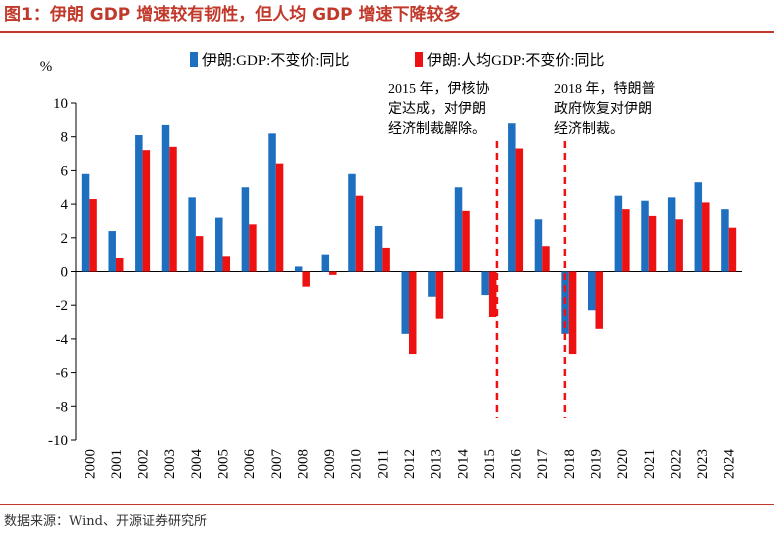 The width and height of the screenshot is (774, 533). What do you see at coordinates (62, 374) in the screenshot?
I see `y-tick-label: -6` at bounding box center [62, 374].